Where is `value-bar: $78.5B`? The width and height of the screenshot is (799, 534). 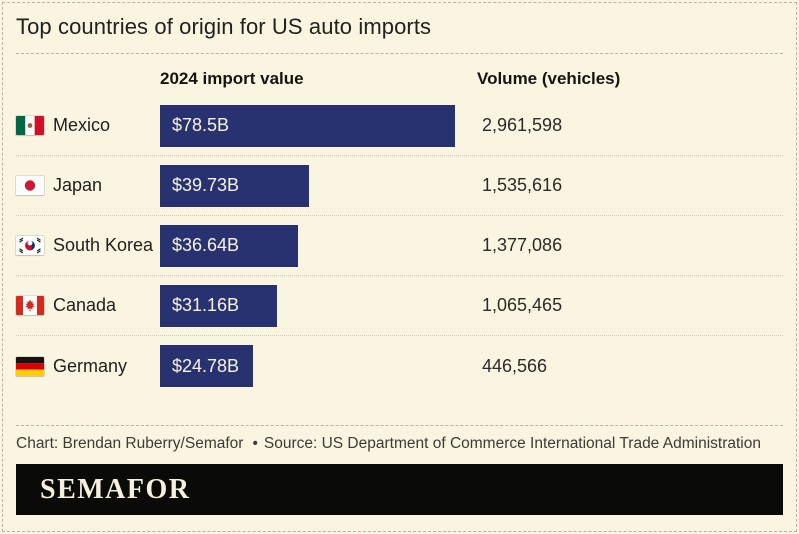
value-bar: $78.5B is located at coordinates (307, 125).